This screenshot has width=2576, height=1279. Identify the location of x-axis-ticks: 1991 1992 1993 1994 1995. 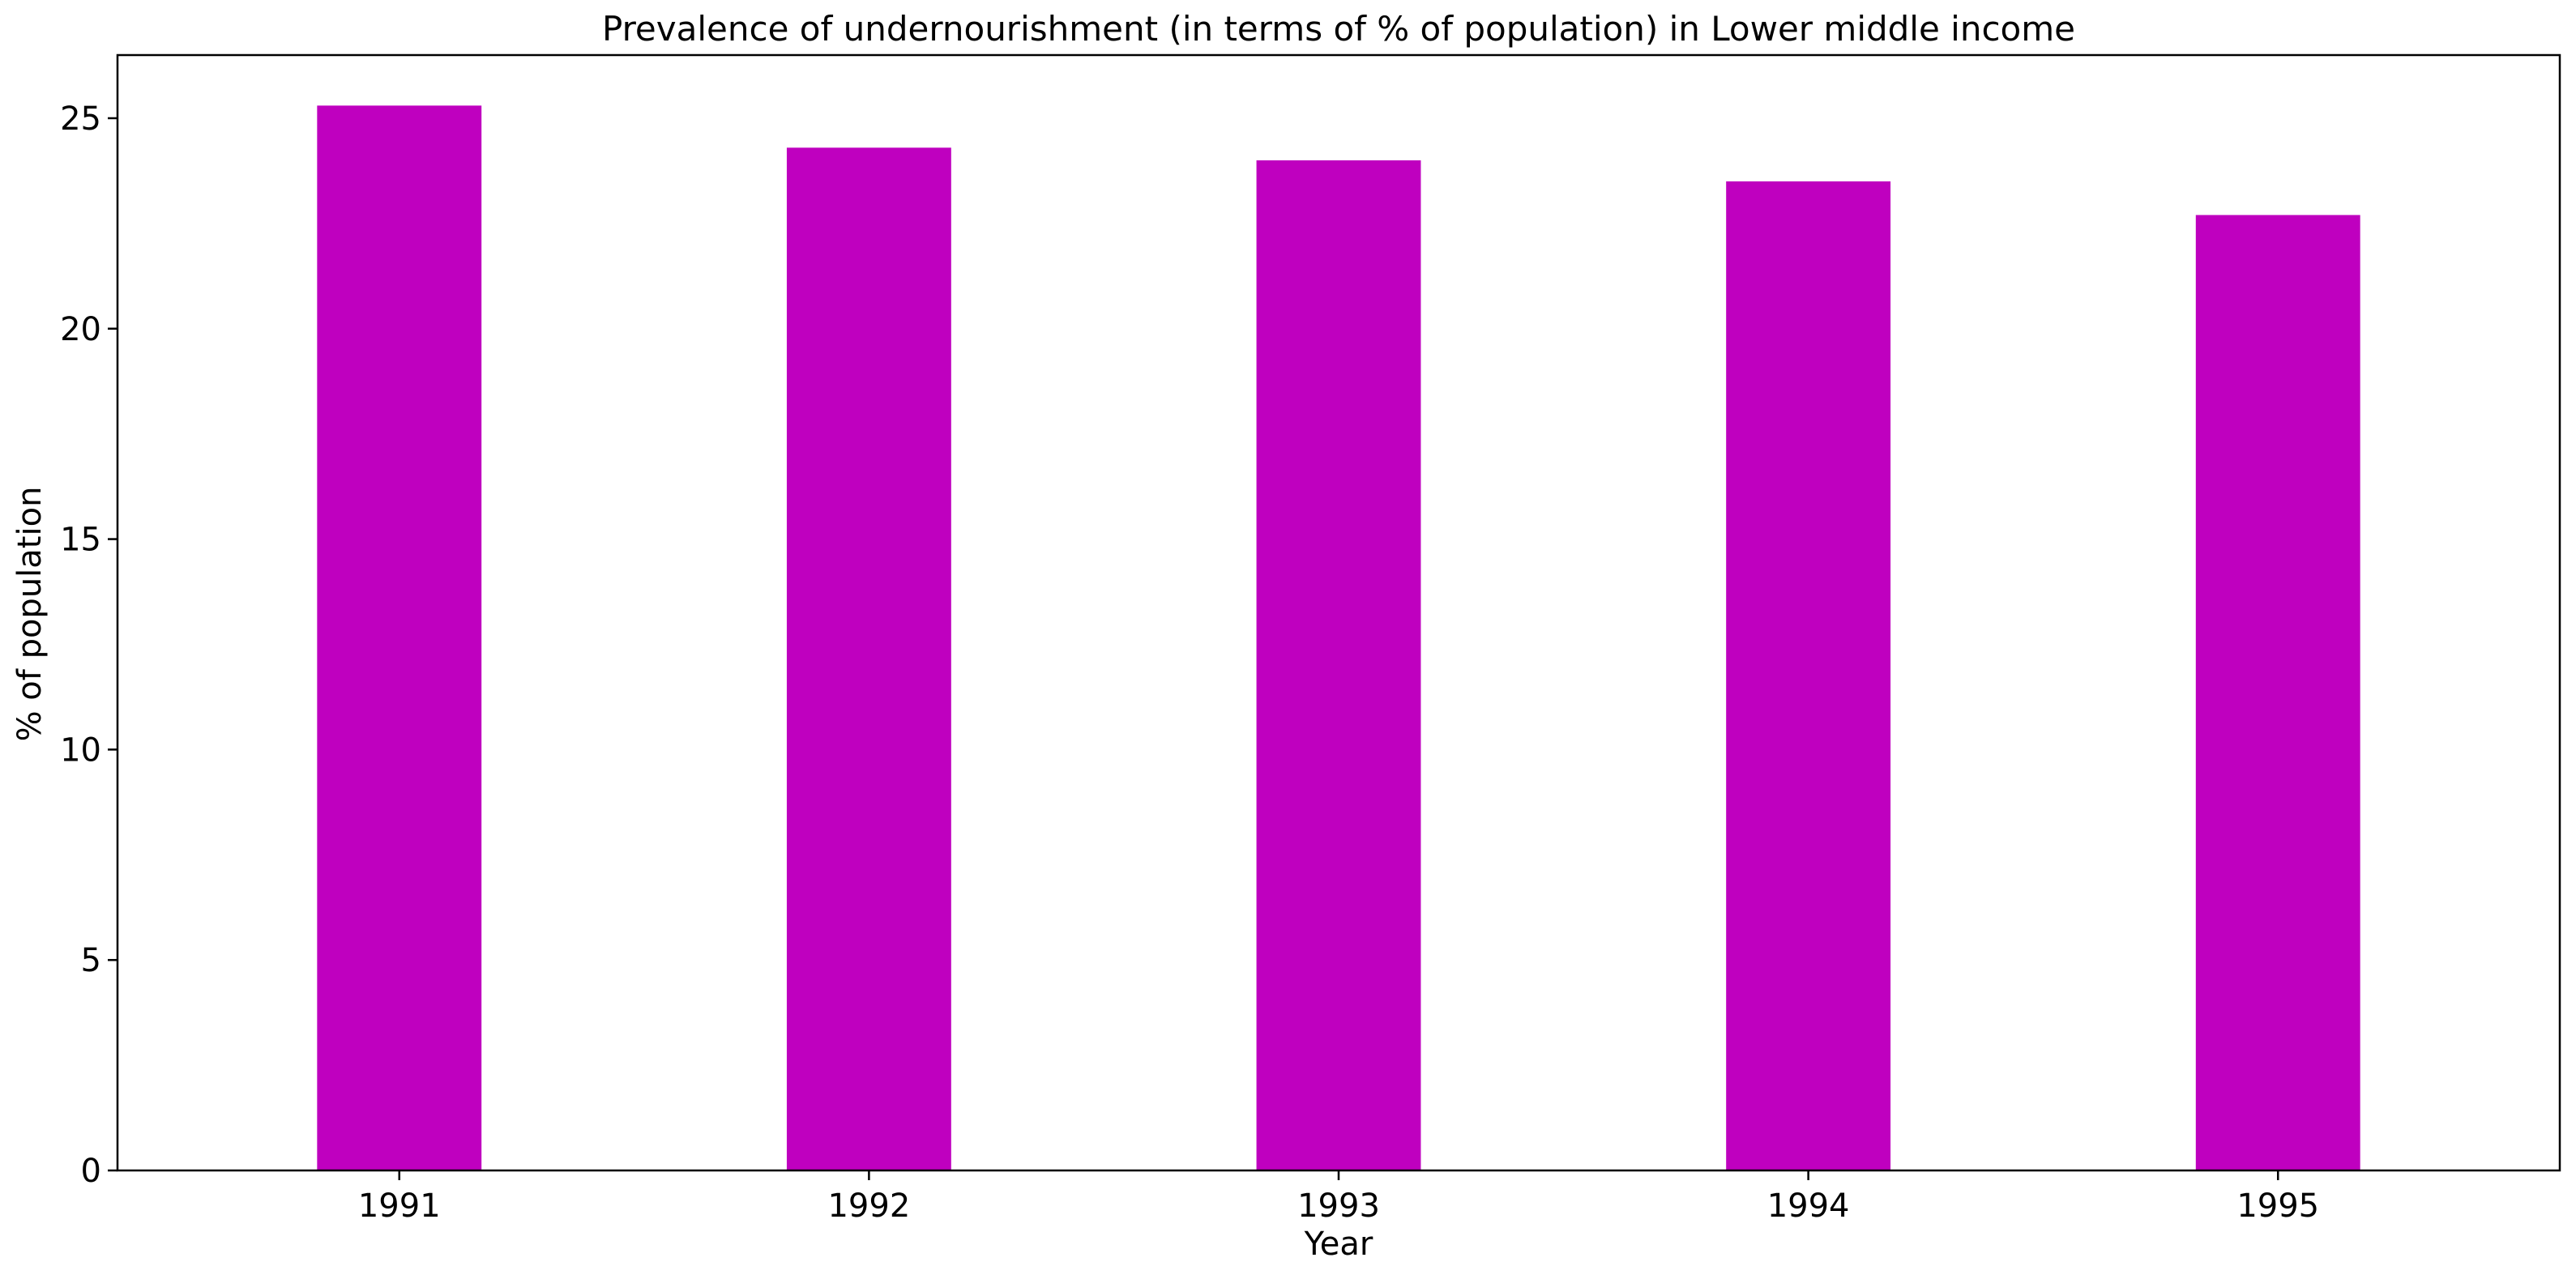
(1338, 1197).